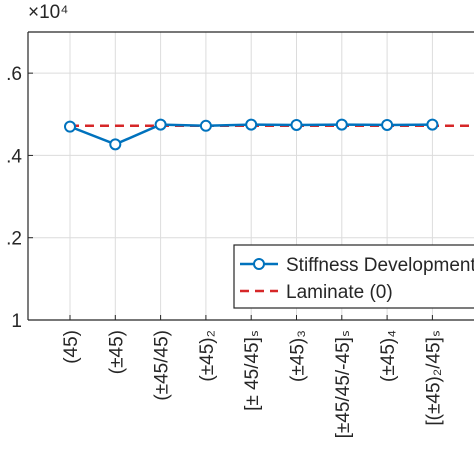 The height and width of the screenshot is (474, 474). Describe the element at coordinates (116, 352) in the screenshot. I see `x-tick-label: (±45)` at that location.